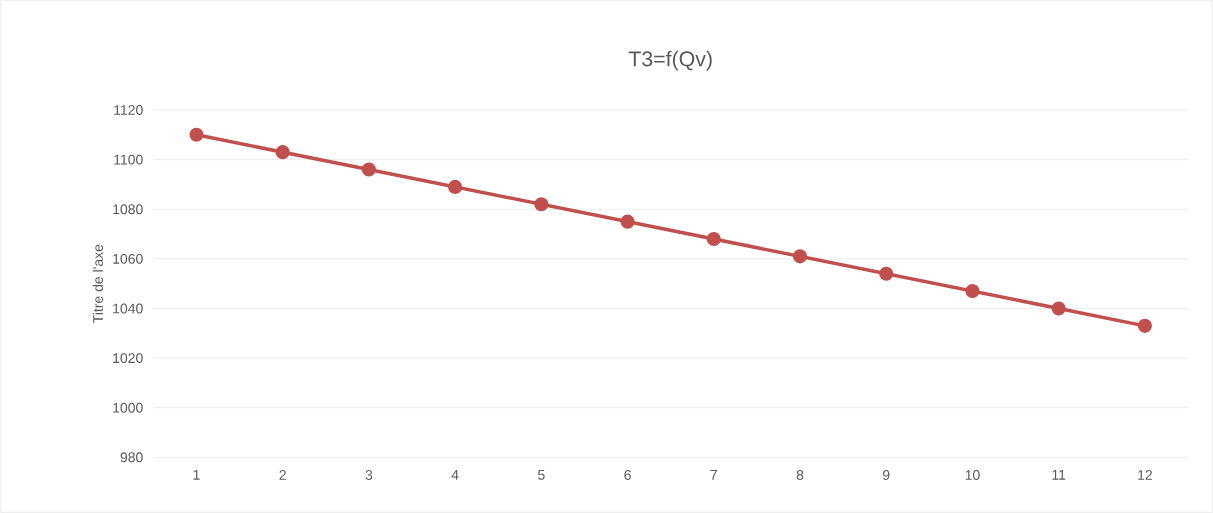 The height and width of the screenshot is (513, 1213). What do you see at coordinates (282, 475) in the screenshot?
I see `x-tick-label: 2` at bounding box center [282, 475].